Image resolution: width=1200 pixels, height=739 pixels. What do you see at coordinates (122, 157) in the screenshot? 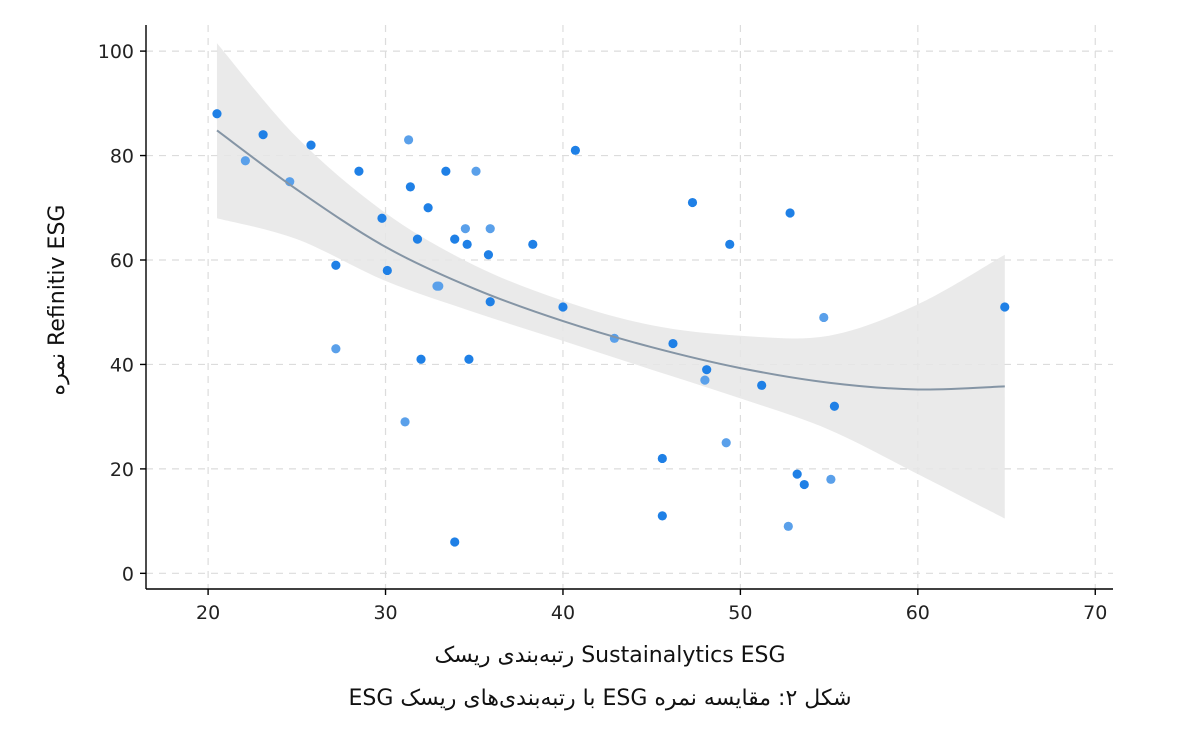
I see `y-tick-label: 80` at bounding box center [122, 157].